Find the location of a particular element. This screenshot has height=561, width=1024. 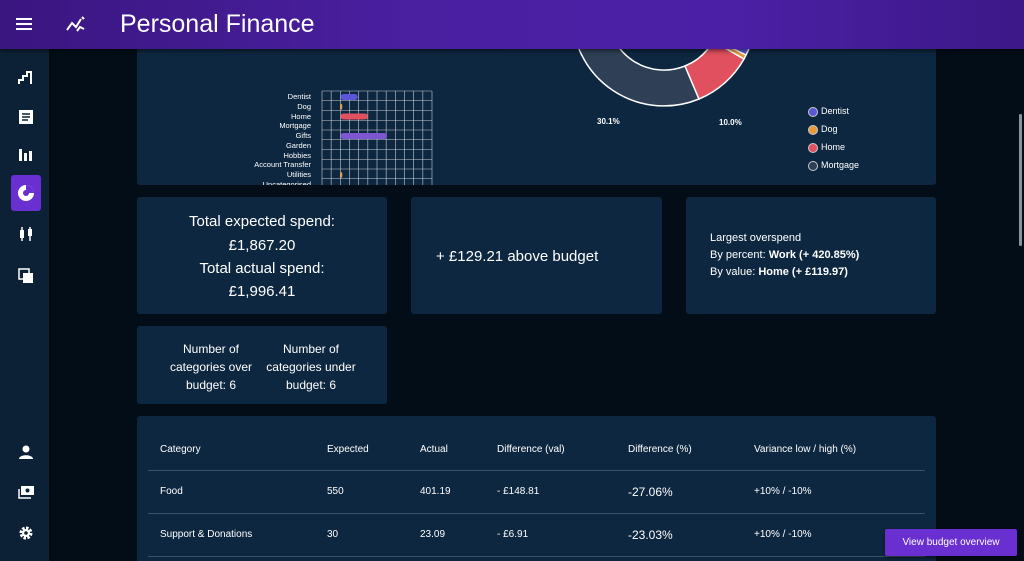

column-header-variance: Variance low / high (%) is located at coordinates (833, 450).